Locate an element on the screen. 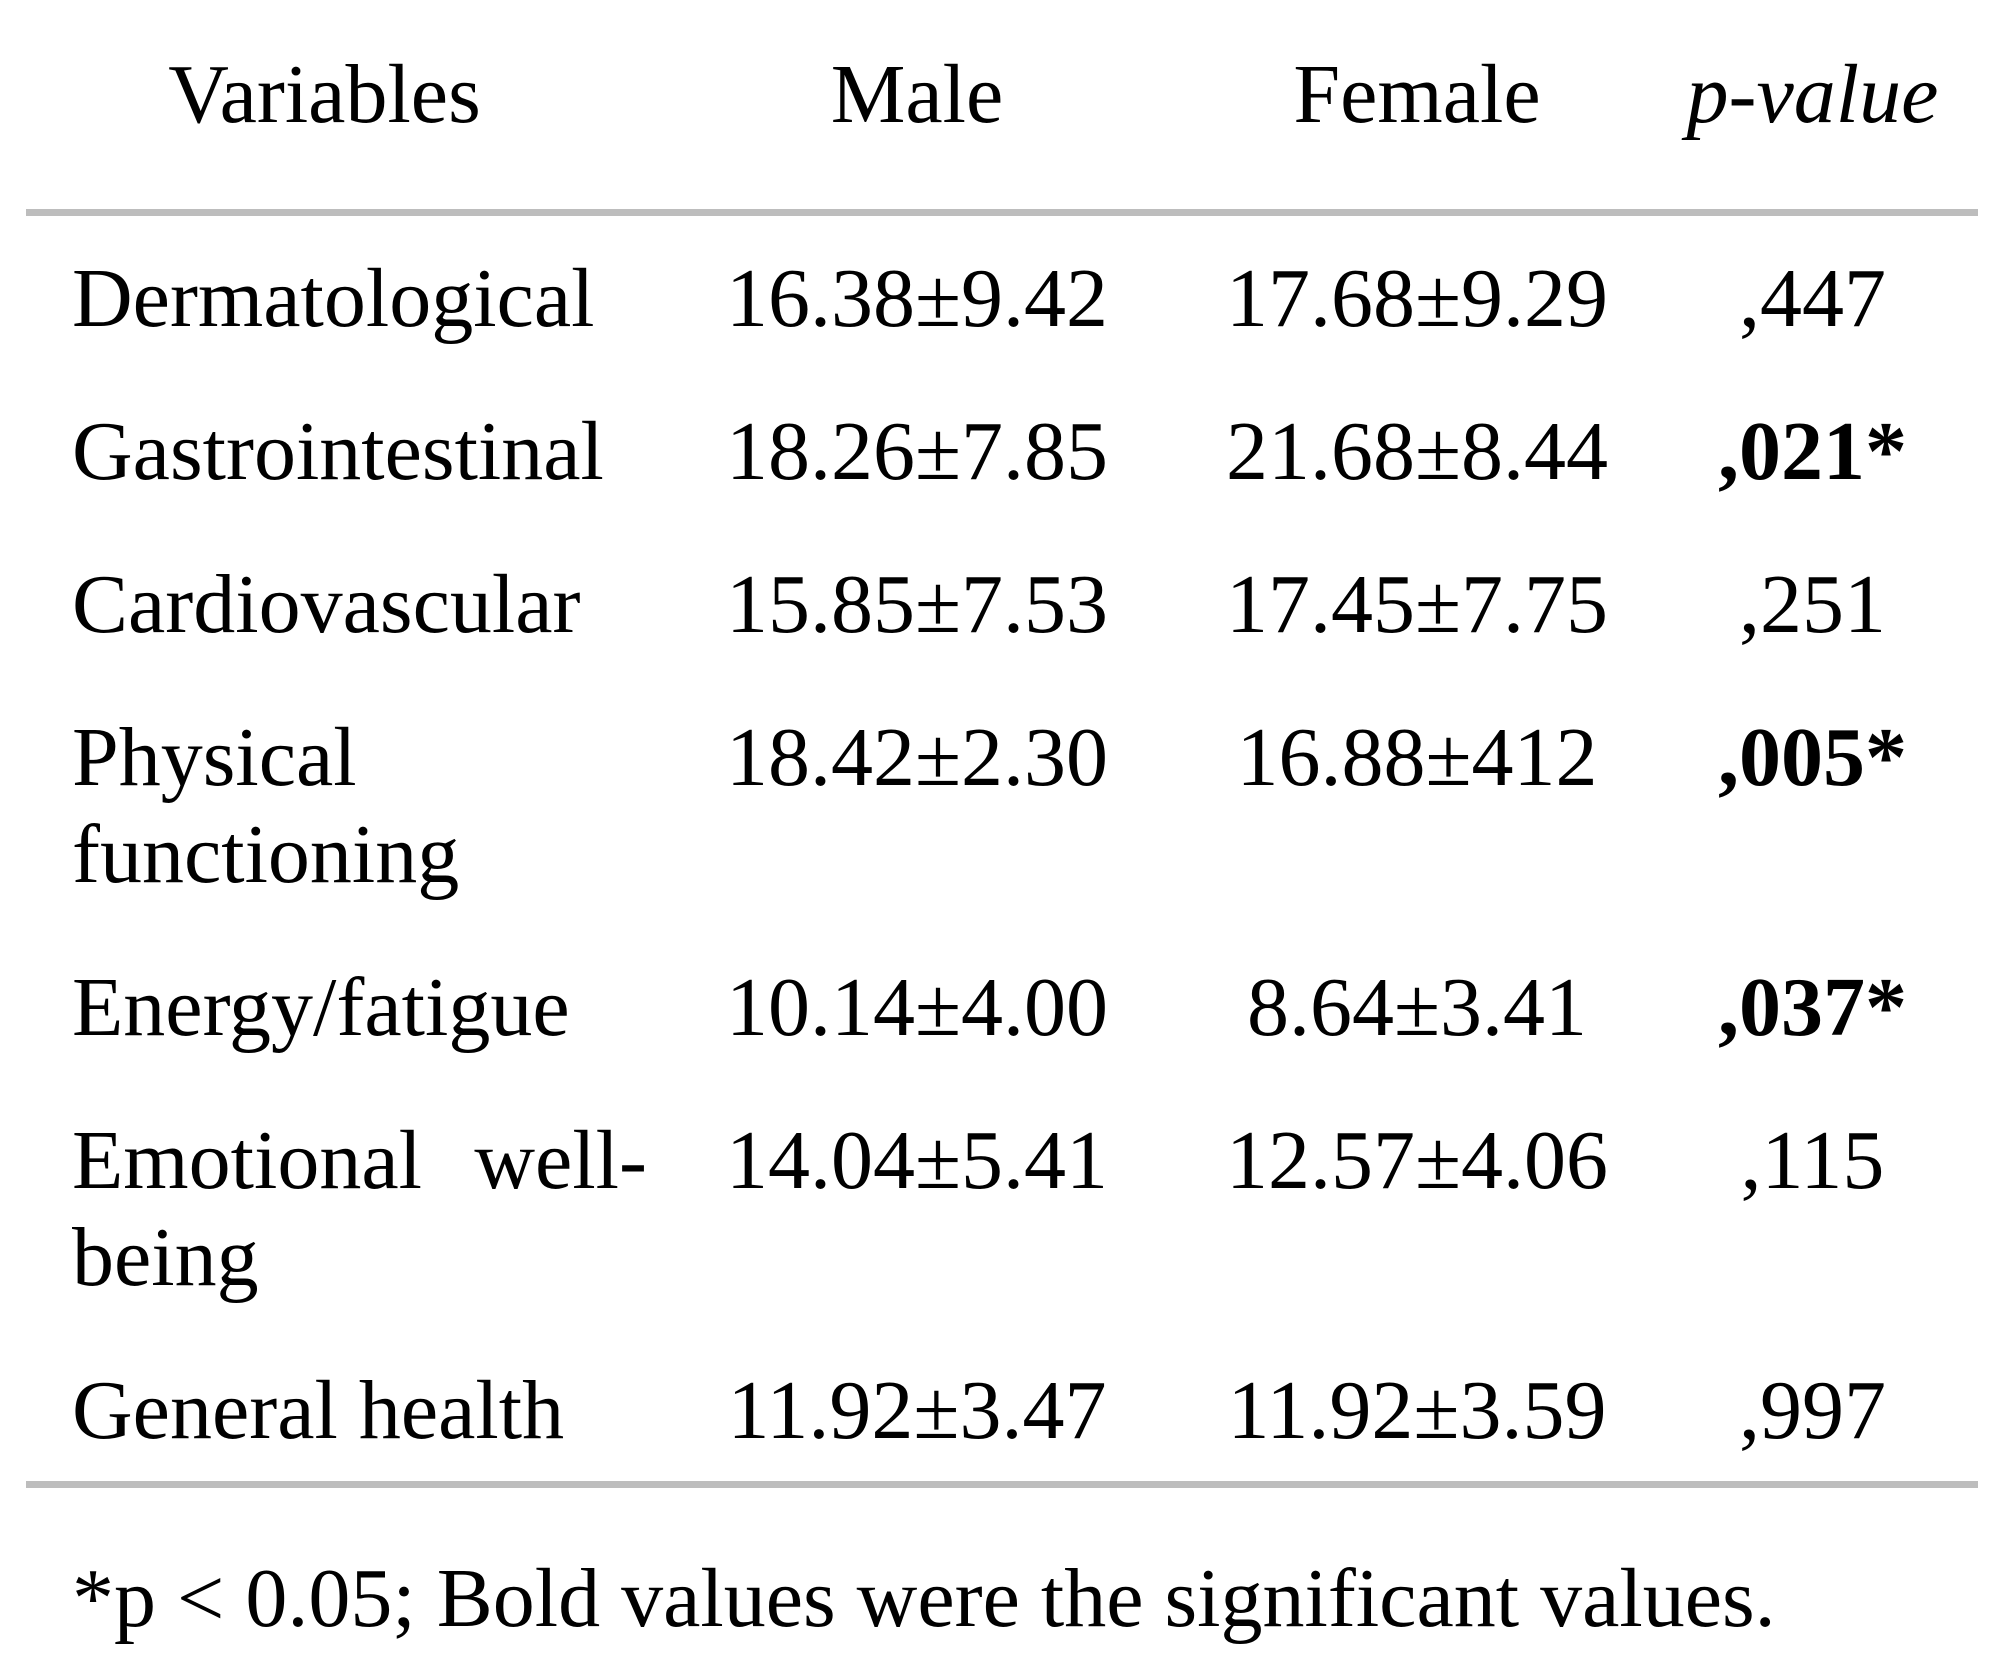 The image size is (1997, 1659). variable-cell: Physical functioning is located at coordinates (266, 806).